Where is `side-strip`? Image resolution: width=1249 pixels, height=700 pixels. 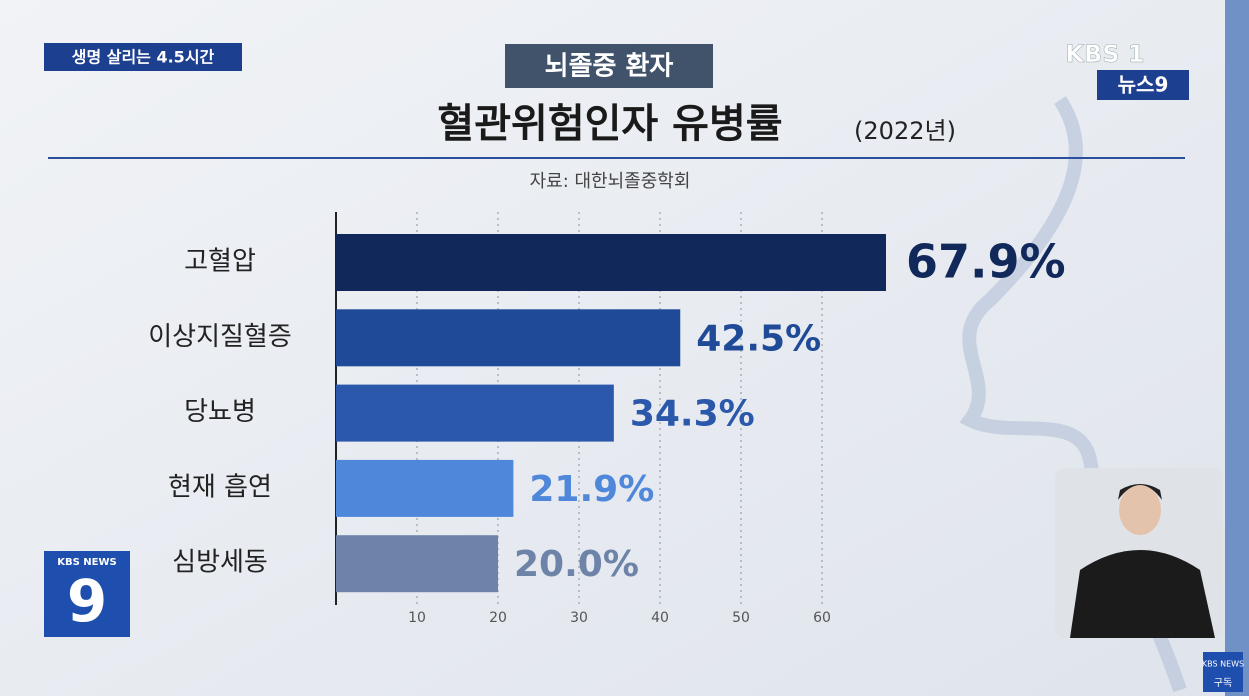 side-strip is located at coordinates (1237, 348).